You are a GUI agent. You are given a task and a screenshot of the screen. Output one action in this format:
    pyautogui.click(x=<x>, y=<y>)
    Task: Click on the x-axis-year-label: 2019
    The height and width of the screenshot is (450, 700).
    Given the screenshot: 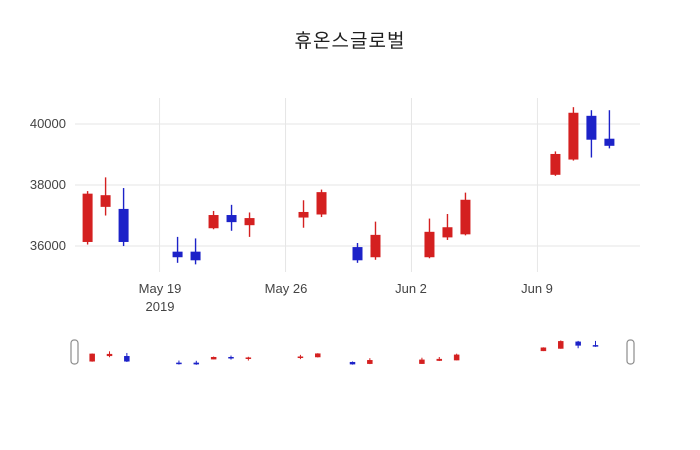 What is the action you would take?
    pyautogui.click(x=160, y=306)
    